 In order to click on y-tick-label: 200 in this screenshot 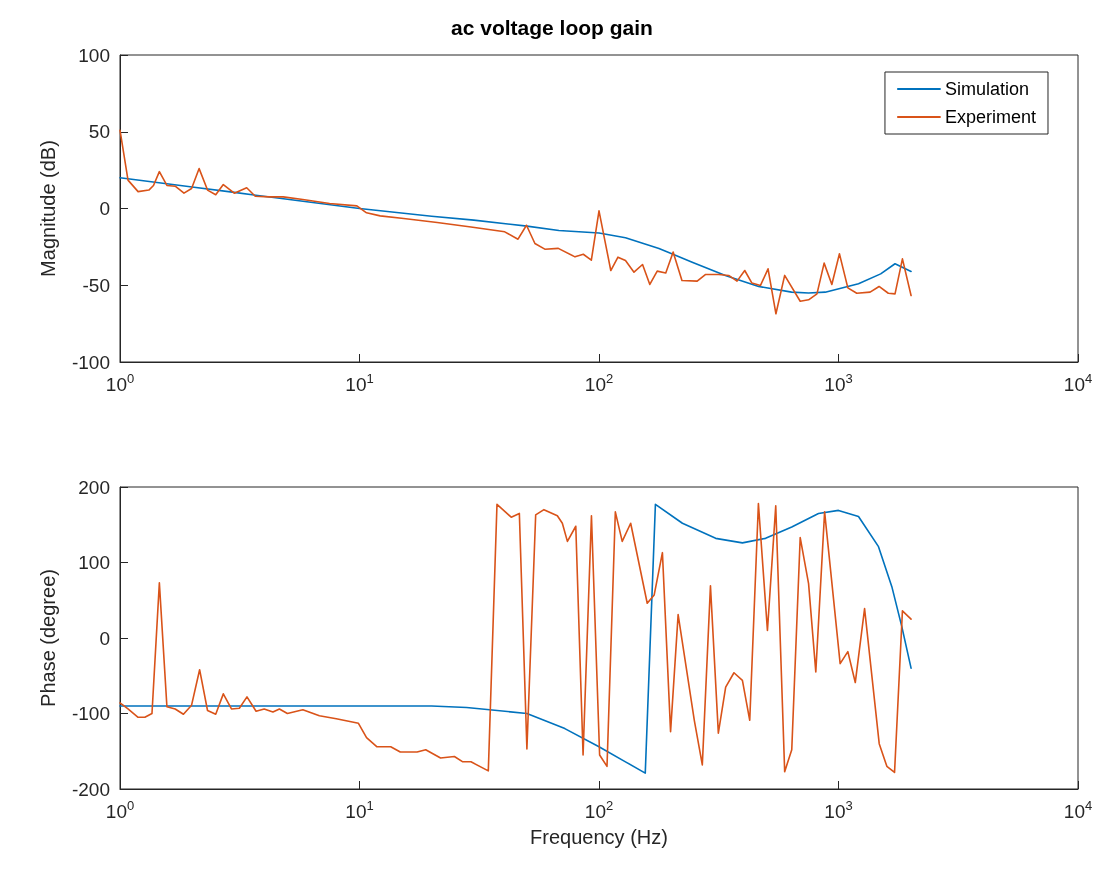, I will do `click(94, 487)`.